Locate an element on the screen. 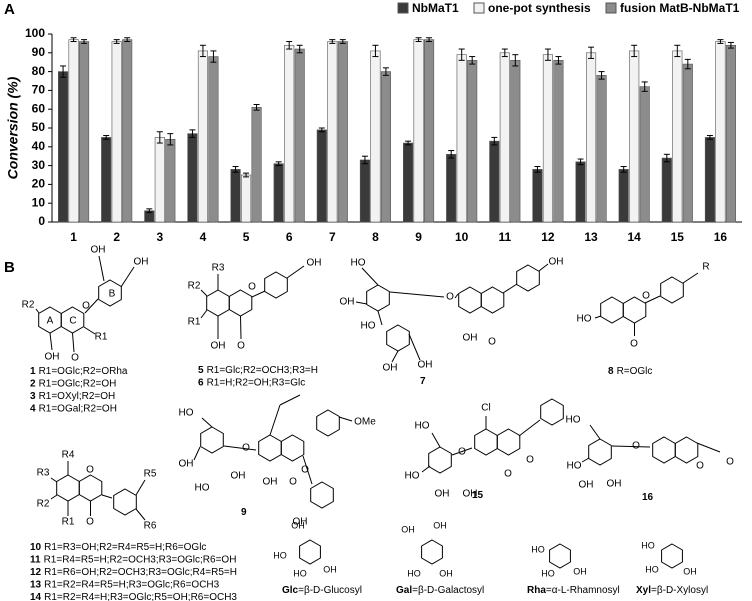  x-tick-label: 14 is located at coordinates (635, 237).